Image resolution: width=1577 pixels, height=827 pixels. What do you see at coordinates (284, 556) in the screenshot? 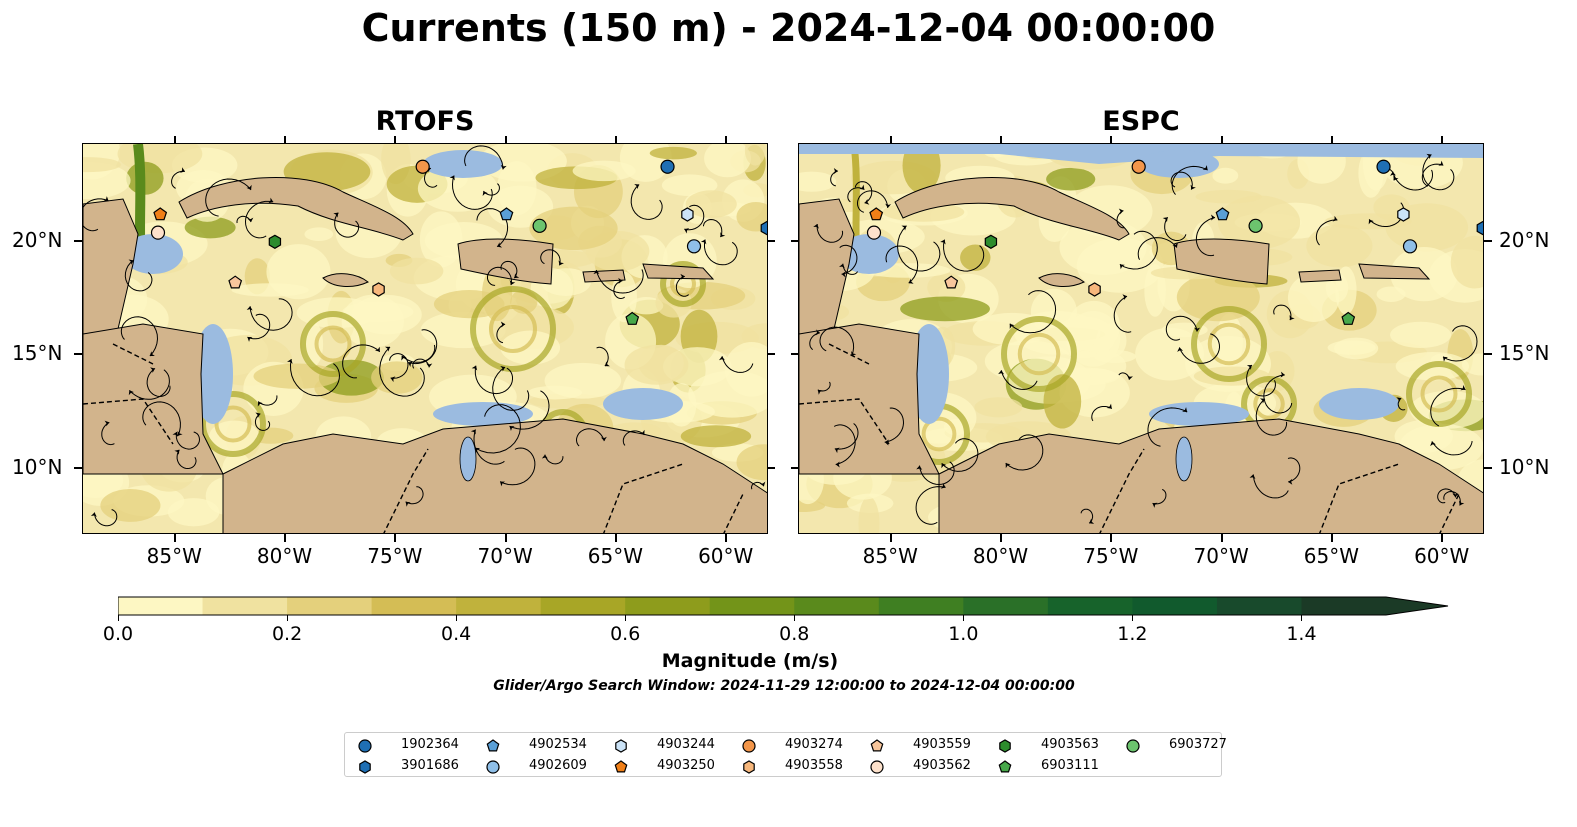
I see `x-tick-label-0-1: 80°W` at bounding box center [284, 556].